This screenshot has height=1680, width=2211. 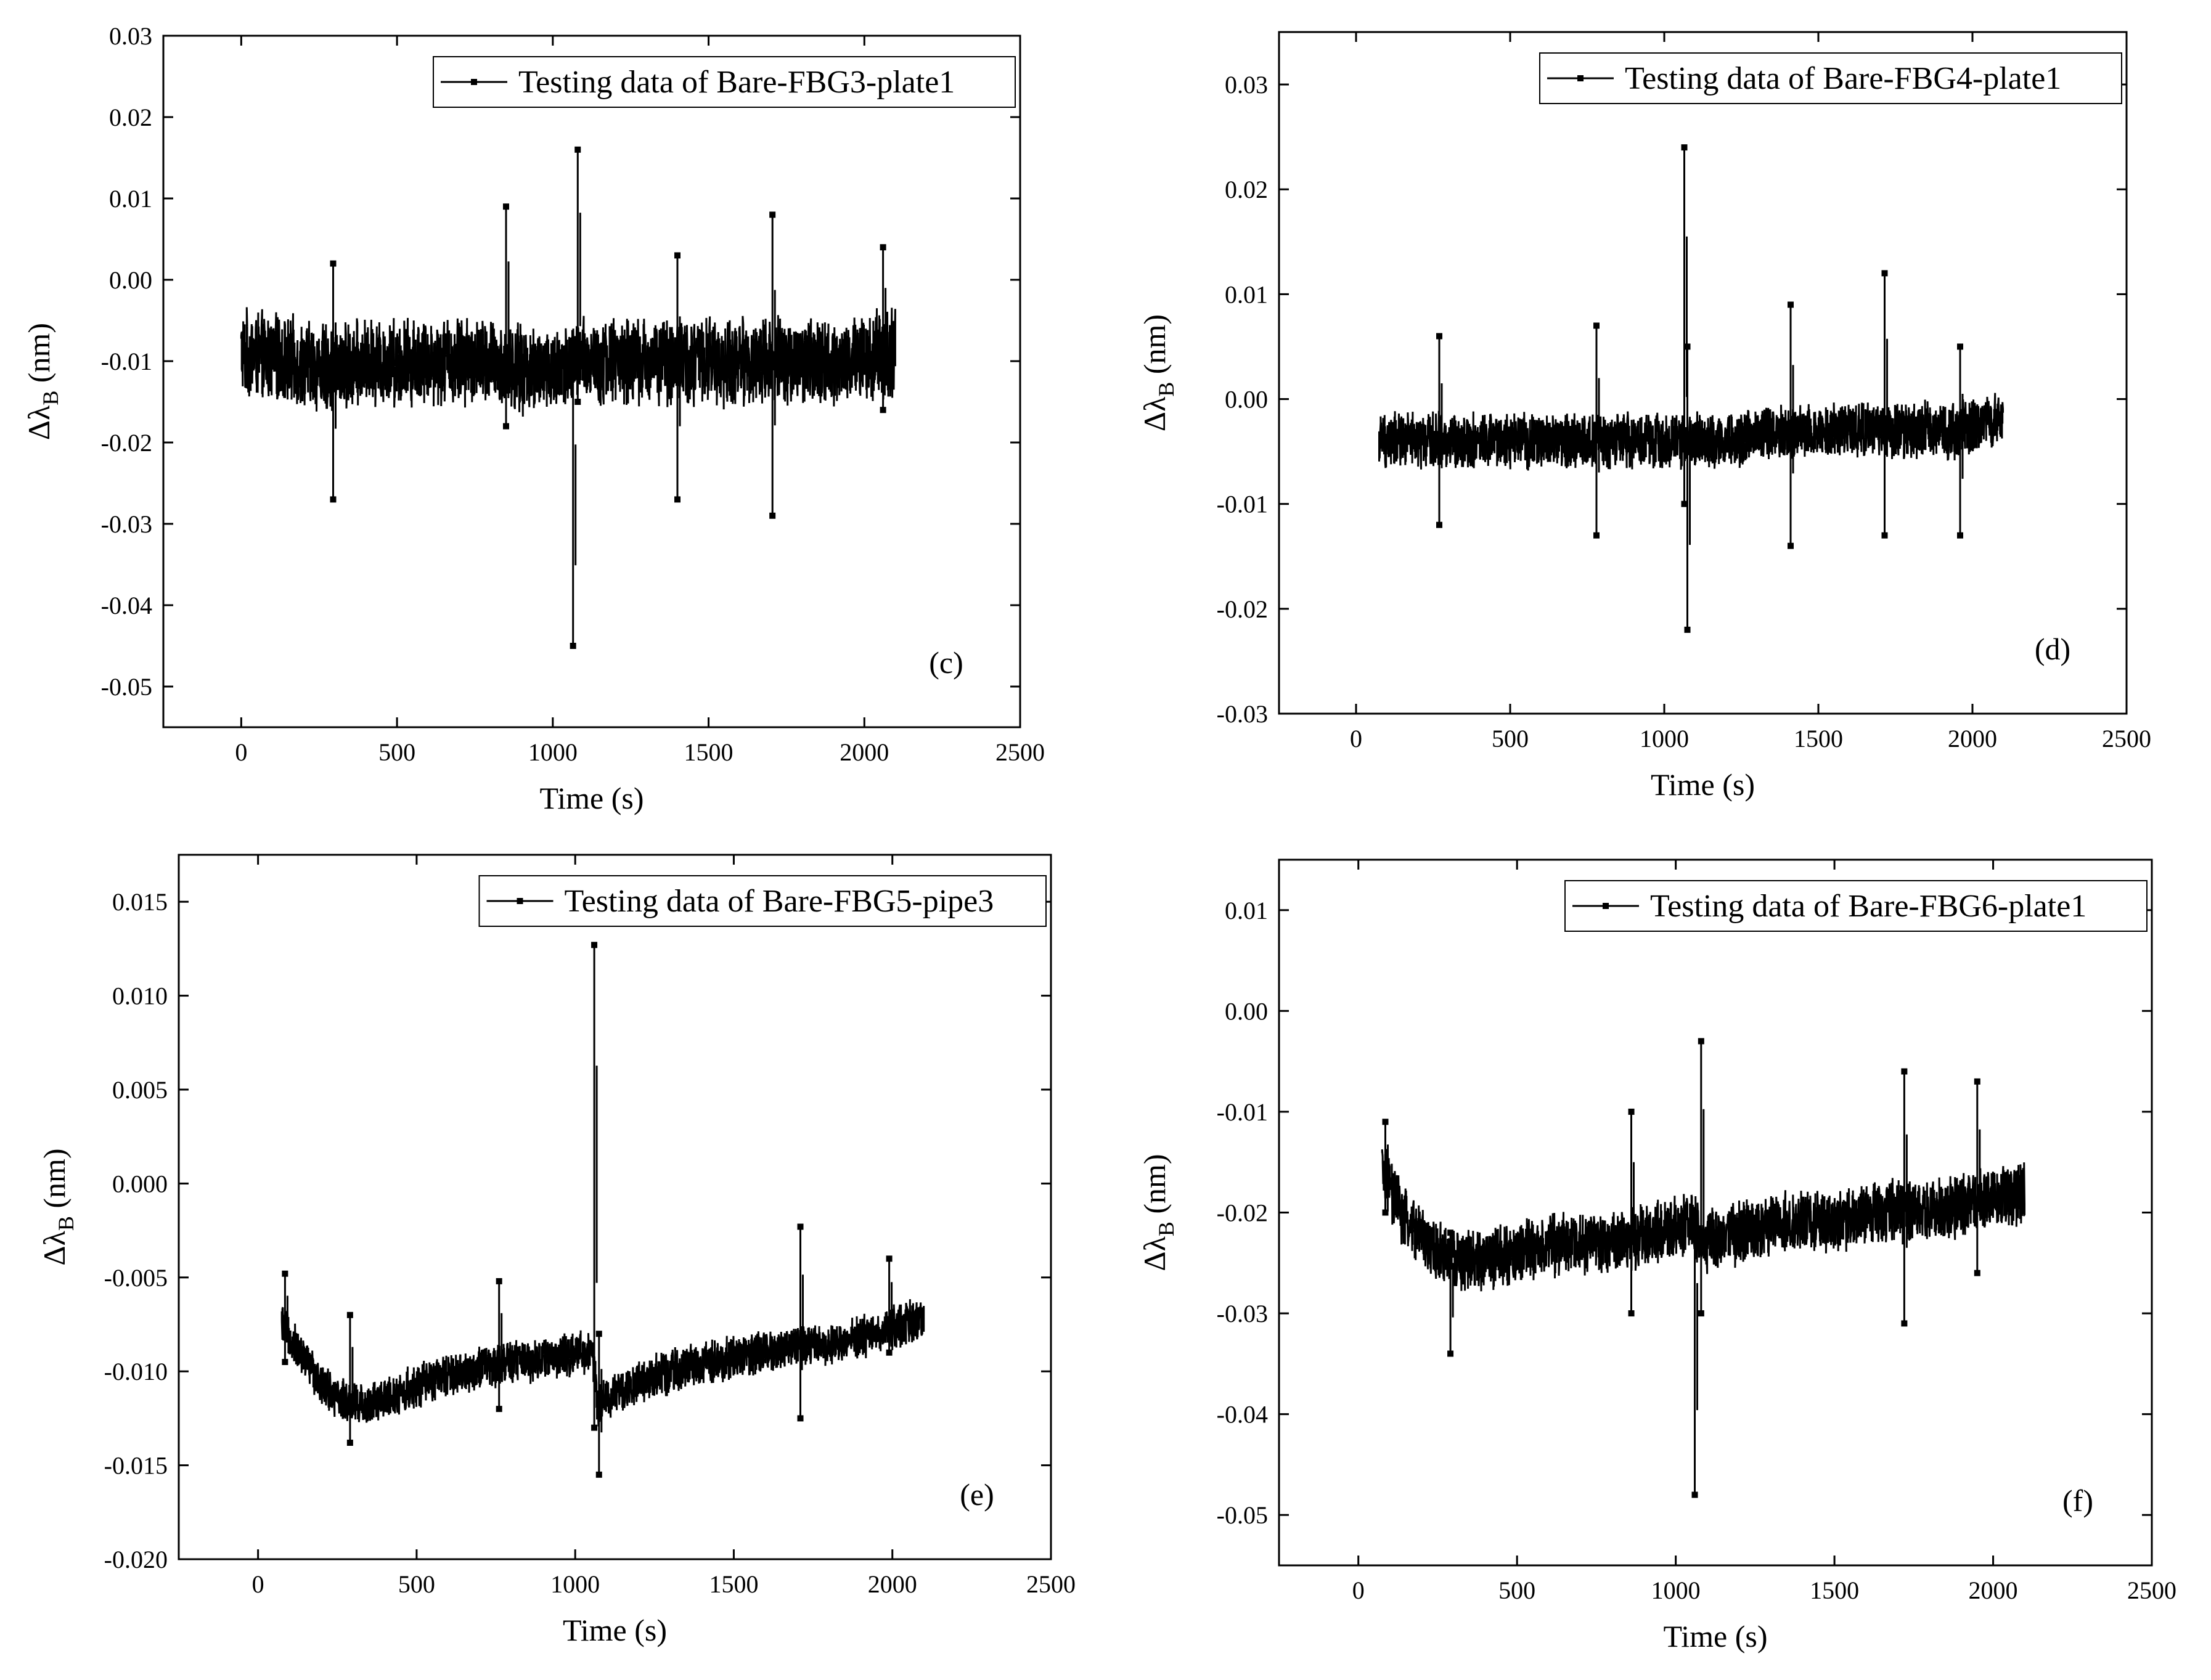 What do you see at coordinates (140, 1090) in the screenshot?
I see `y-tick-label: 0.005` at bounding box center [140, 1090].